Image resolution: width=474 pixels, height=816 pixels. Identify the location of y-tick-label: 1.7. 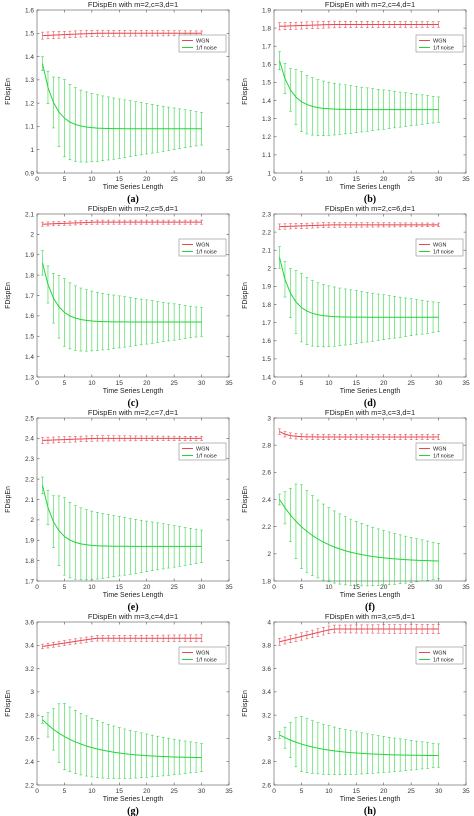
(266, 323).